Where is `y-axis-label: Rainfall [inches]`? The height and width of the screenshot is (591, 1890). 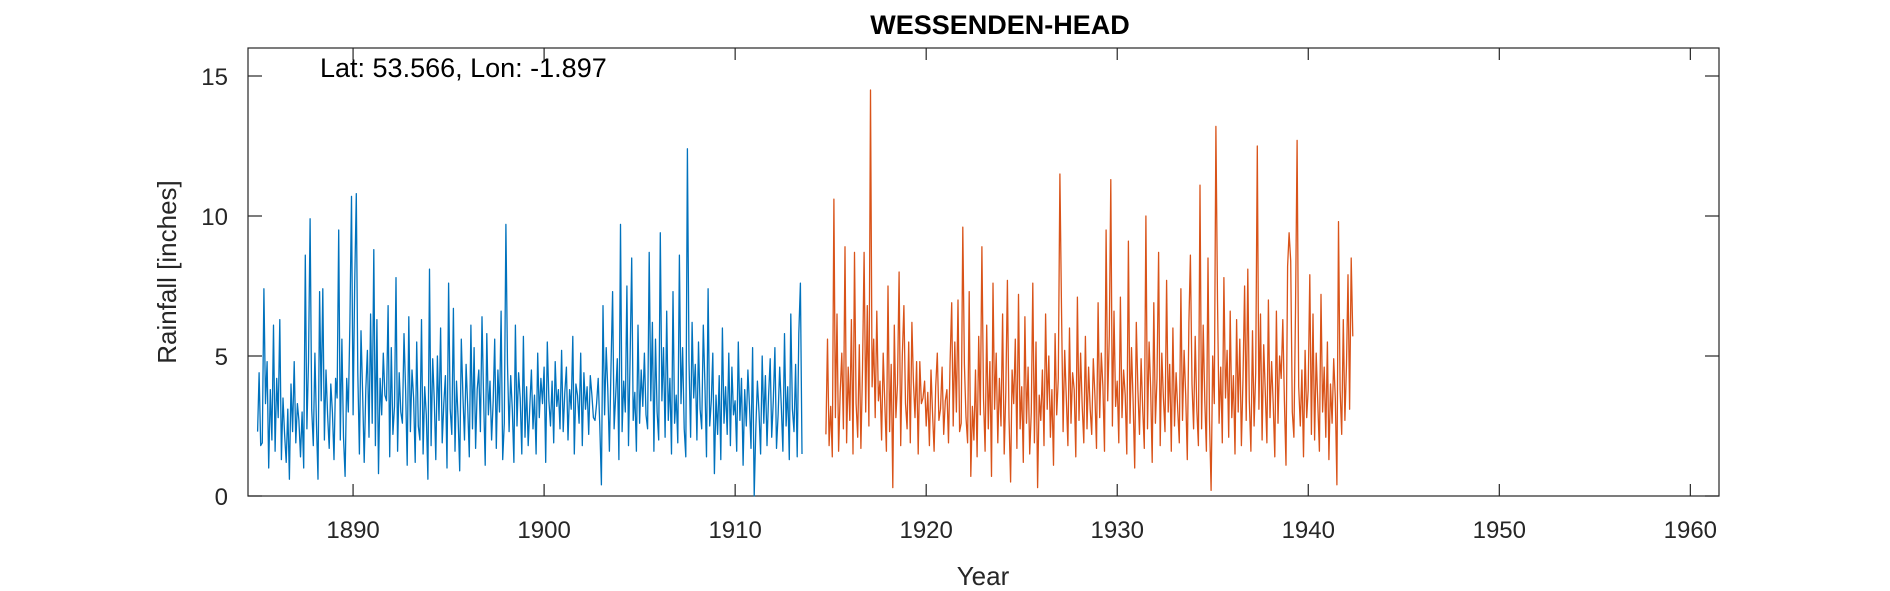
y-axis-label: Rainfall [inches] is located at coordinates (167, 272).